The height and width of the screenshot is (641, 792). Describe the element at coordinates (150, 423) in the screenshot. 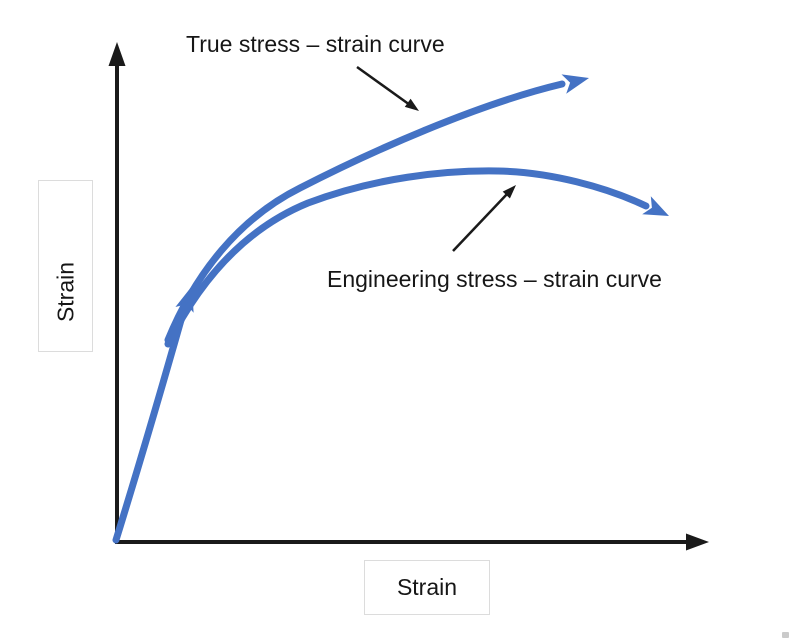

I see `elastic-loading-segment` at that location.